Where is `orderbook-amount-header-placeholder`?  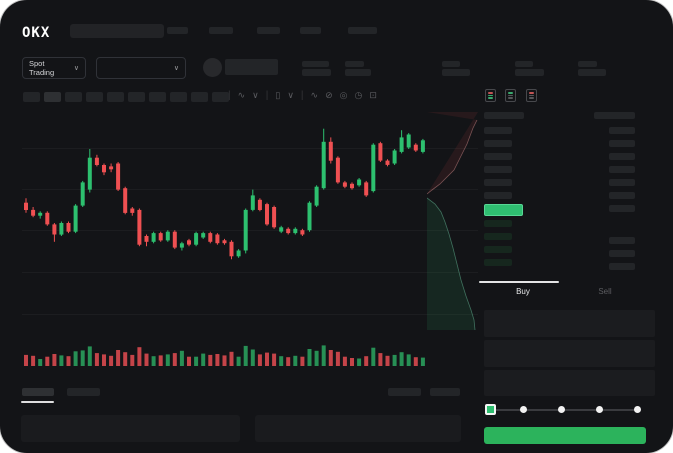
orderbook-amount-header-placeholder is located at coordinates (614, 115).